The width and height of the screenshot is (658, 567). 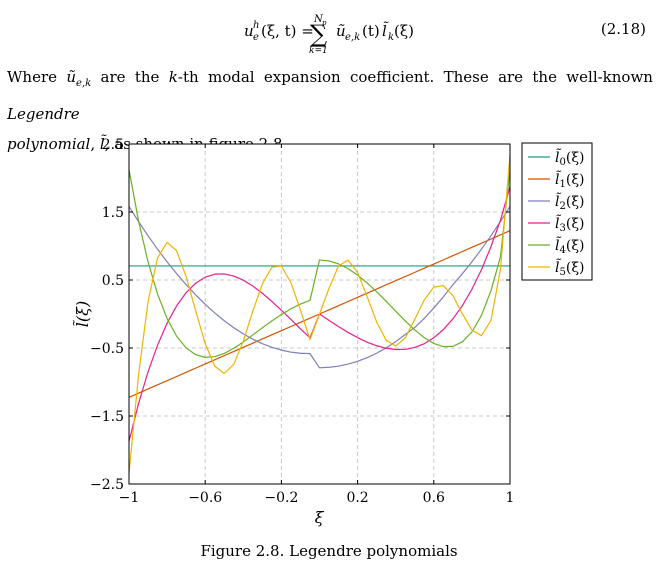 I want to click on para-emph-legendre: Legendre, so click(x=43, y=114).